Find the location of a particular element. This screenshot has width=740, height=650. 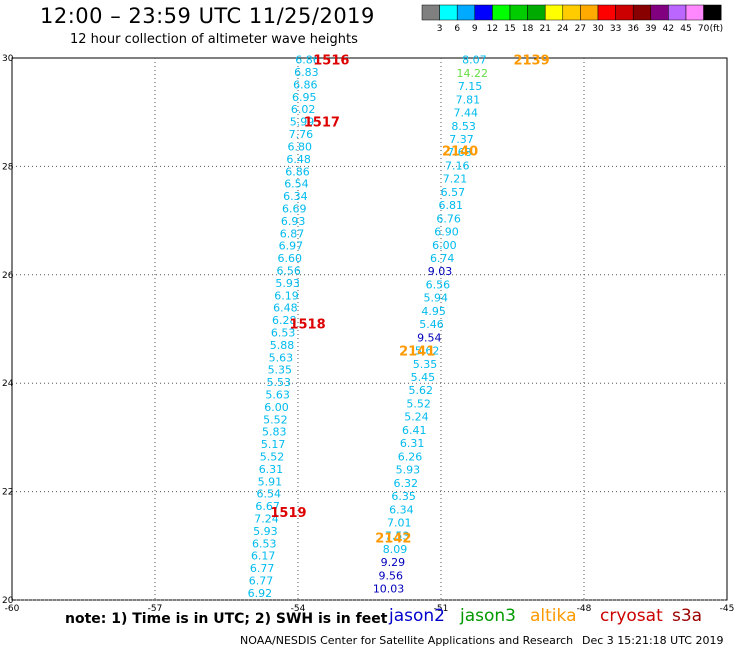

wave-height-point: 7.15 is located at coordinates (470, 86).